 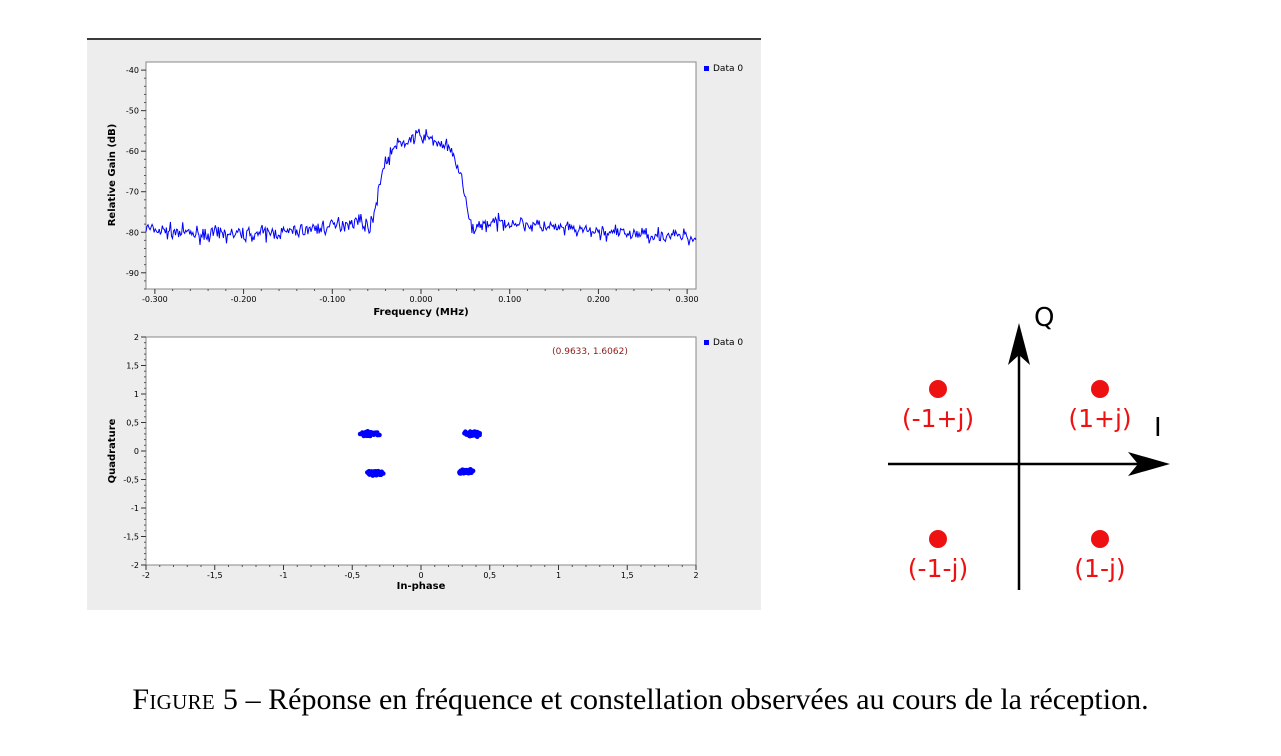 I want to click on x-tick-label: -1,5, so click(x=215, y=575).